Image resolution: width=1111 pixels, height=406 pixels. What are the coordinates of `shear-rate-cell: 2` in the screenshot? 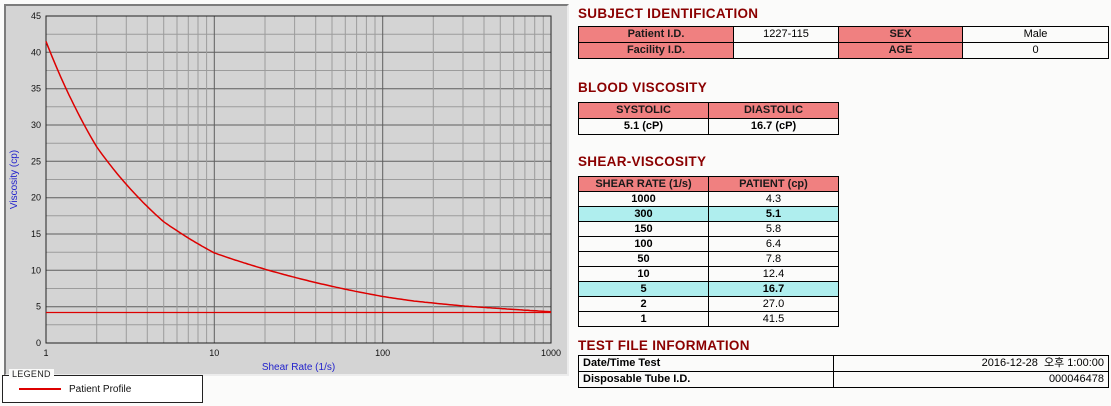 It's located at (643, 304).